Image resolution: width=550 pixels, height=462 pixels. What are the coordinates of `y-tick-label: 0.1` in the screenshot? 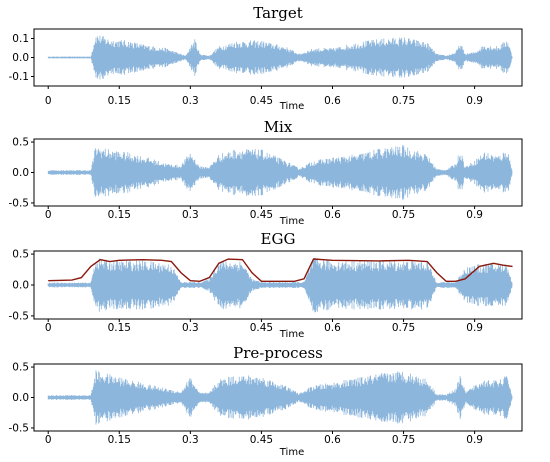 It's located at (20, 39).